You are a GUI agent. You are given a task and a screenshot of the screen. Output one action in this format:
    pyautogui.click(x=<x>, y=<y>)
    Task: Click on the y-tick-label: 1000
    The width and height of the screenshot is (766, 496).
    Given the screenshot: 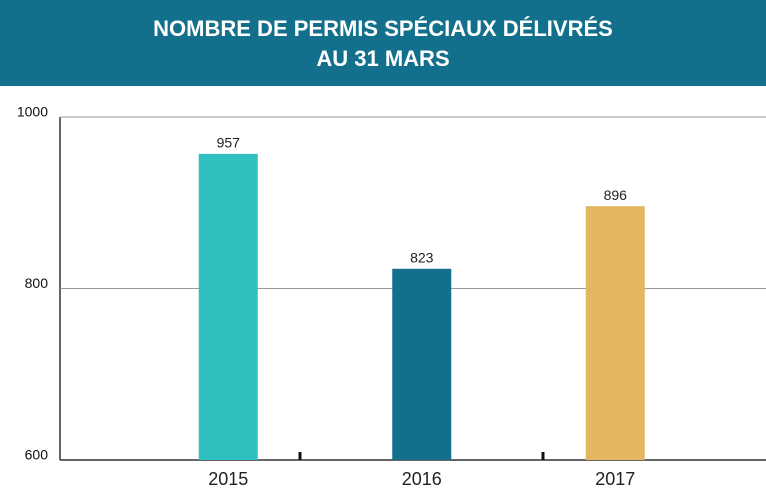 What is the action you would take?
    pyautogui.click(x=32, y=112)
    